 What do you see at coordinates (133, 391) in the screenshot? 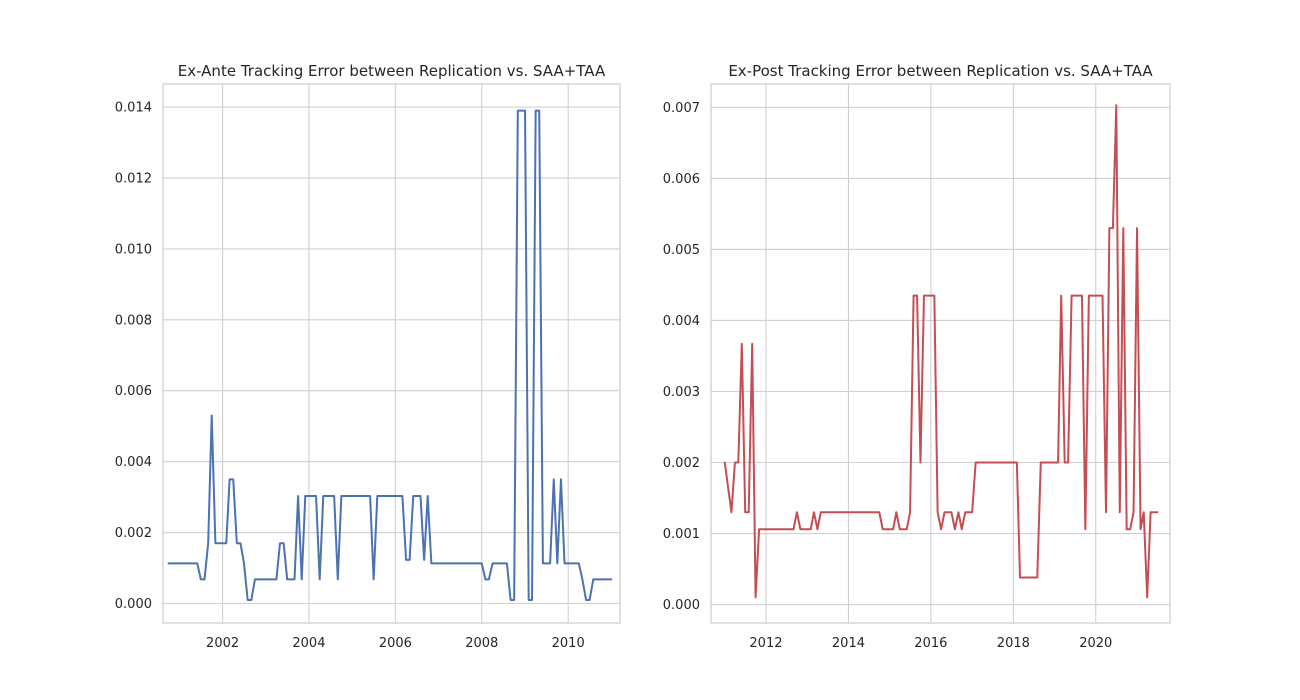
I see `ex-ante-y-tick-label: 0.006` at bounding box center [133, 391].